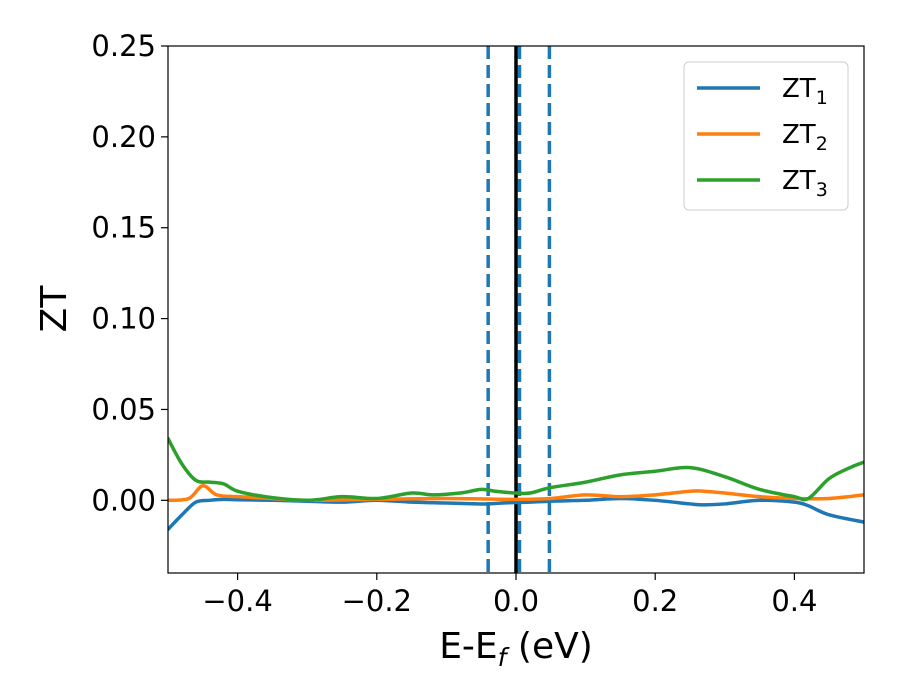 The width and height of the screenshot is (900, 700). Describe the element at coordinates (655, 601) in the screenshot. I see `x-tick-label: 0.2` at that location.